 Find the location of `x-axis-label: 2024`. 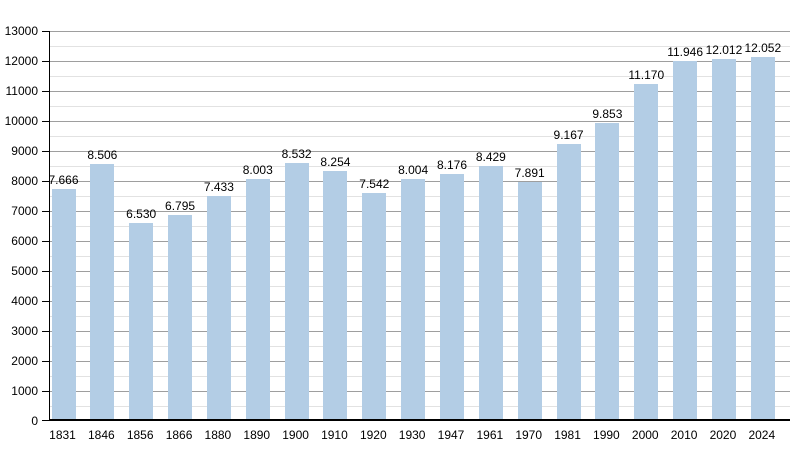

x-axis-label: 2024 is located at coordinates (762, 435).